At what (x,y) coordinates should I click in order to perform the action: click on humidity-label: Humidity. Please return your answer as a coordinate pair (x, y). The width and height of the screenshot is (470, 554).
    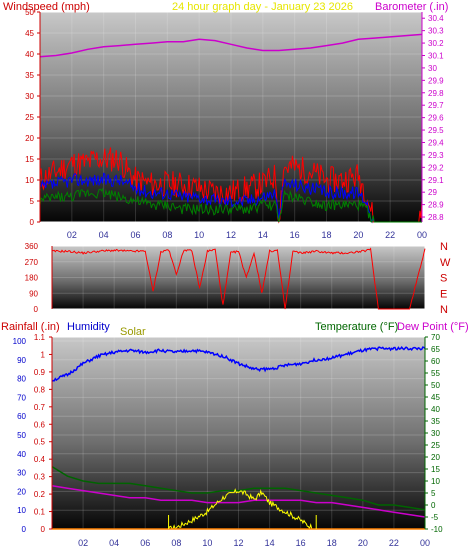
    Looking at the image, I should click on (88, 327).